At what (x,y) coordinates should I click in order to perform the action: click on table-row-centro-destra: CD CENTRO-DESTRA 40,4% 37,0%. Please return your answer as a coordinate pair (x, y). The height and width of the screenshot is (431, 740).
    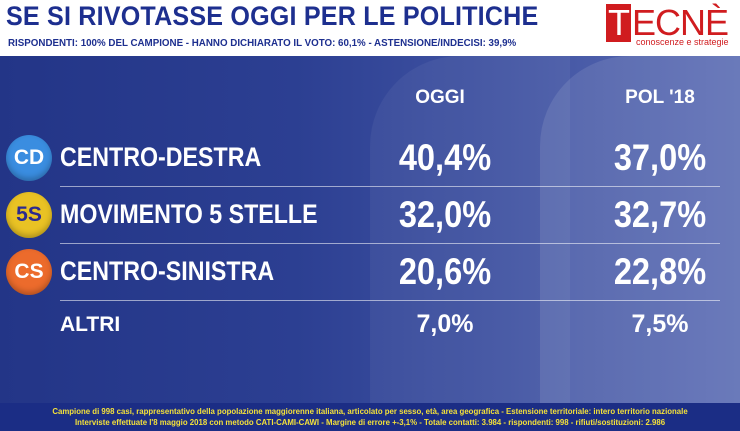
    Looking at the image, I should click on (370, 158).